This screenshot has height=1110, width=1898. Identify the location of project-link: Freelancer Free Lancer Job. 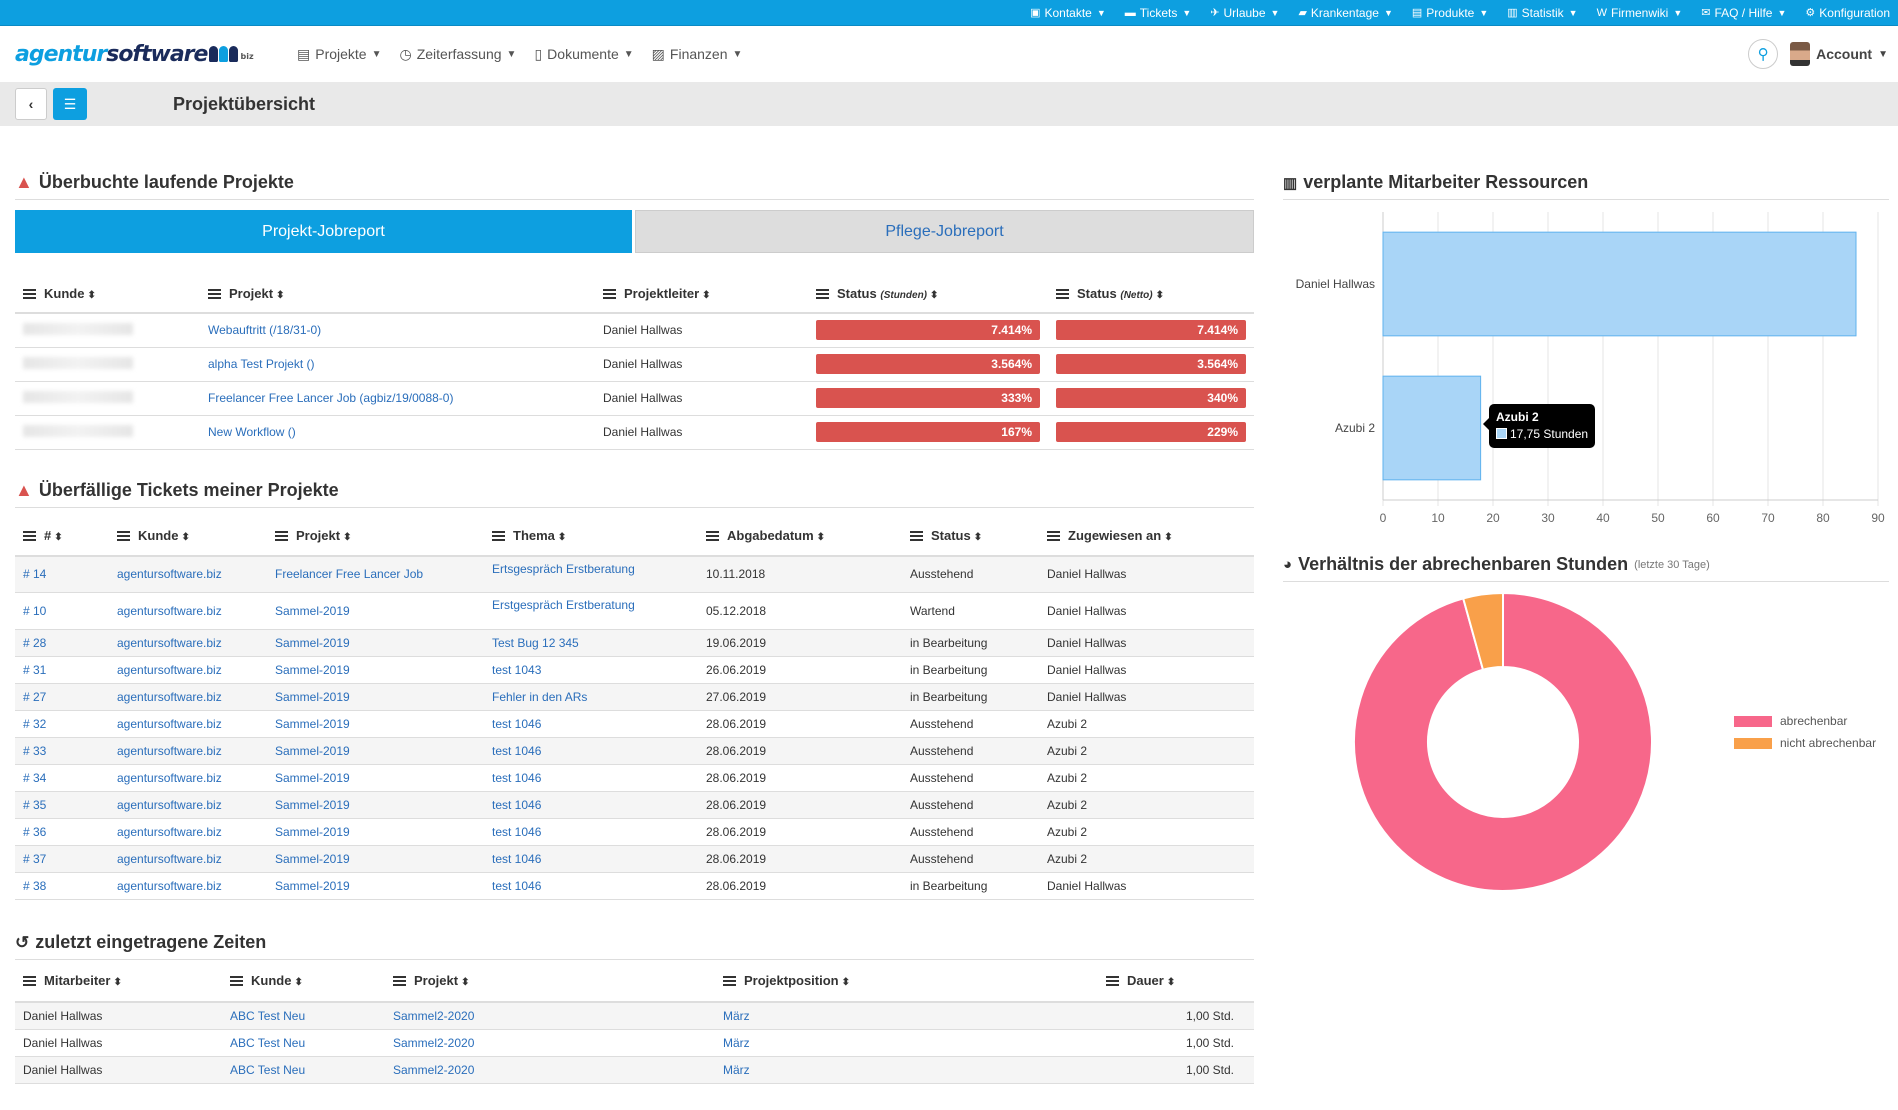
(349, 574).